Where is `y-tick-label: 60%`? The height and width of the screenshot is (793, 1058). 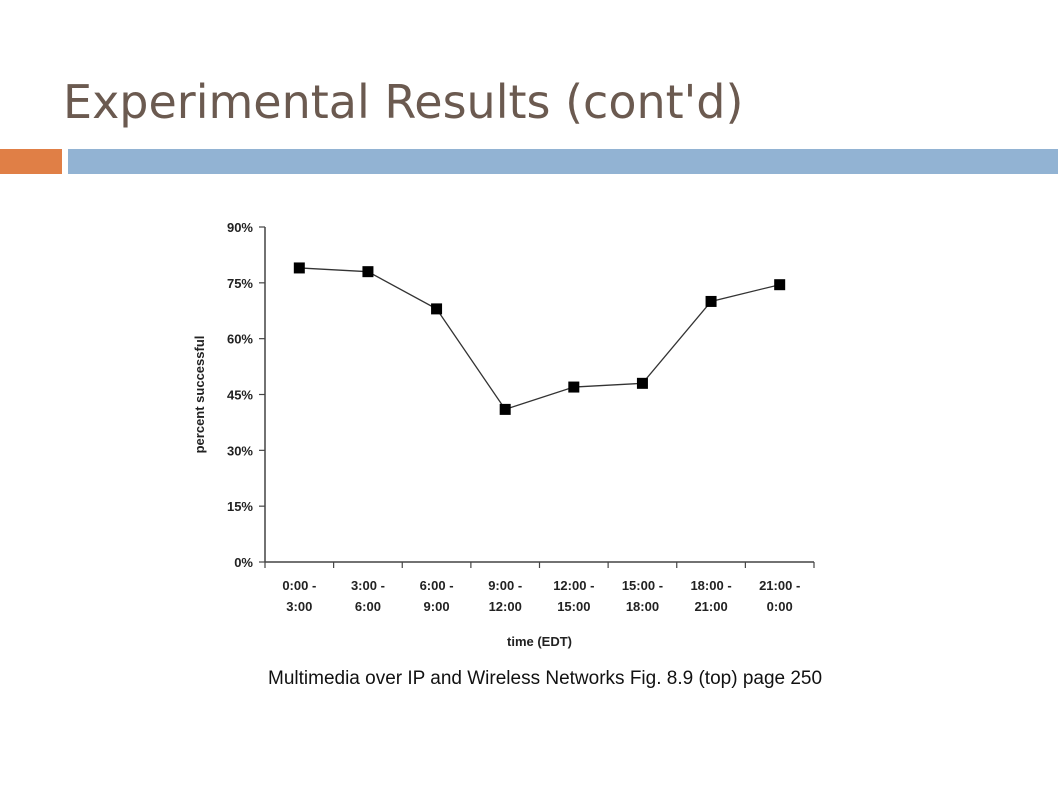 y-tick-label: 60% is located at coordinates (240, 339).